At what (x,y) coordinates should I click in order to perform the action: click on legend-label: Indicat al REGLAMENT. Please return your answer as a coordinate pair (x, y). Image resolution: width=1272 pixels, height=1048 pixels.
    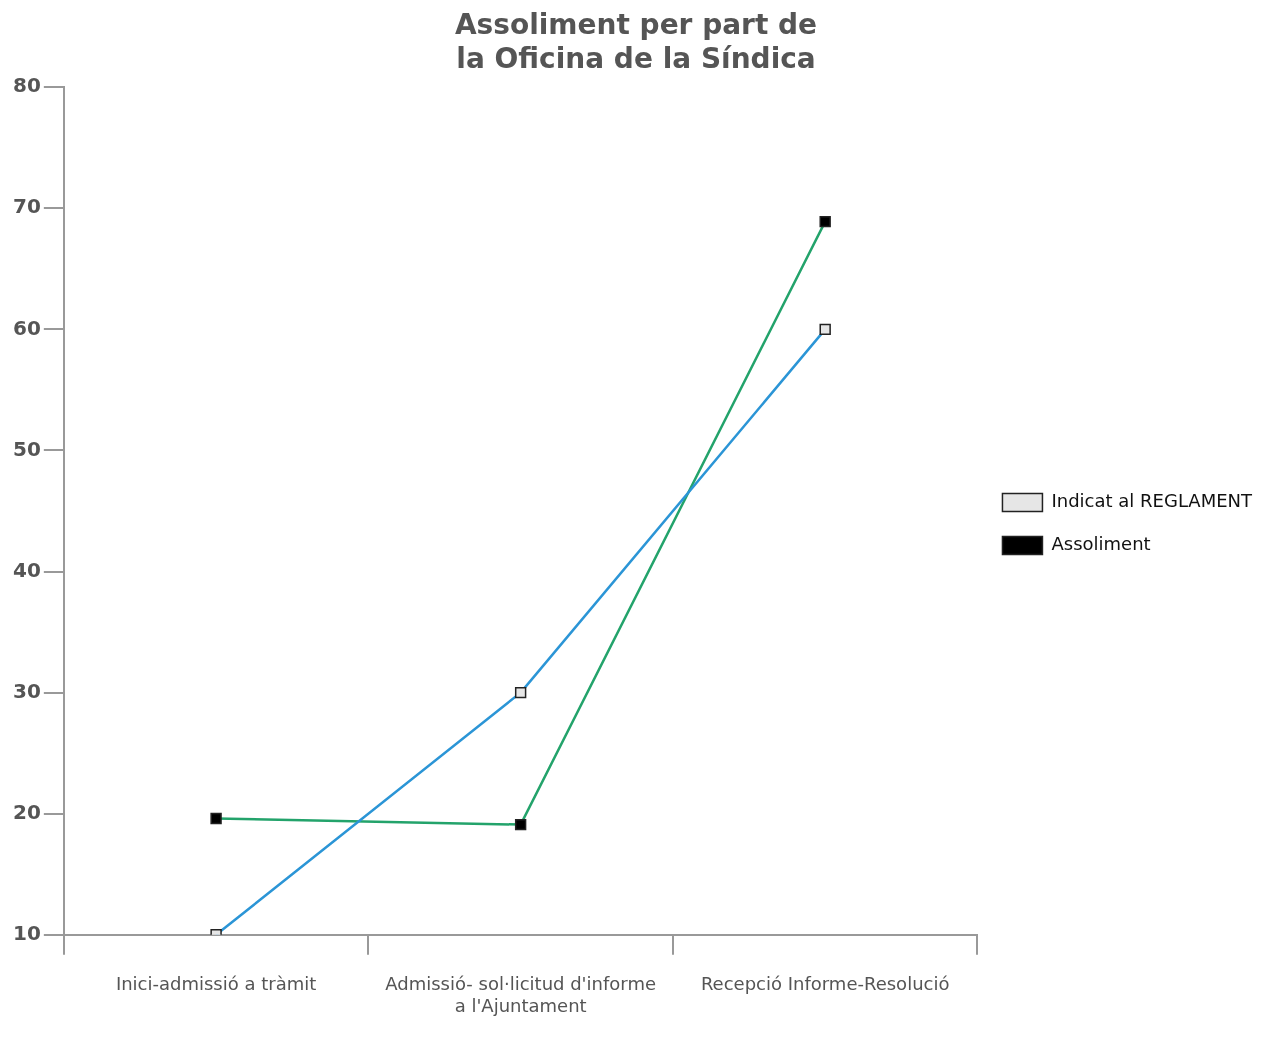
    Looking at the image, I should click on (1152, 501).